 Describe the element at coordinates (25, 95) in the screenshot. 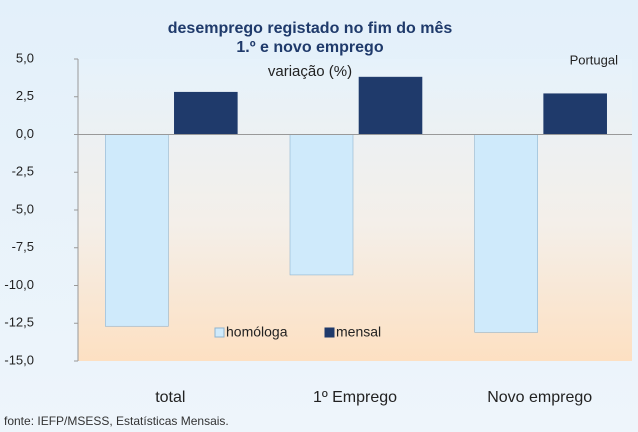

I see `y-tick-label: 2,5` at that location.